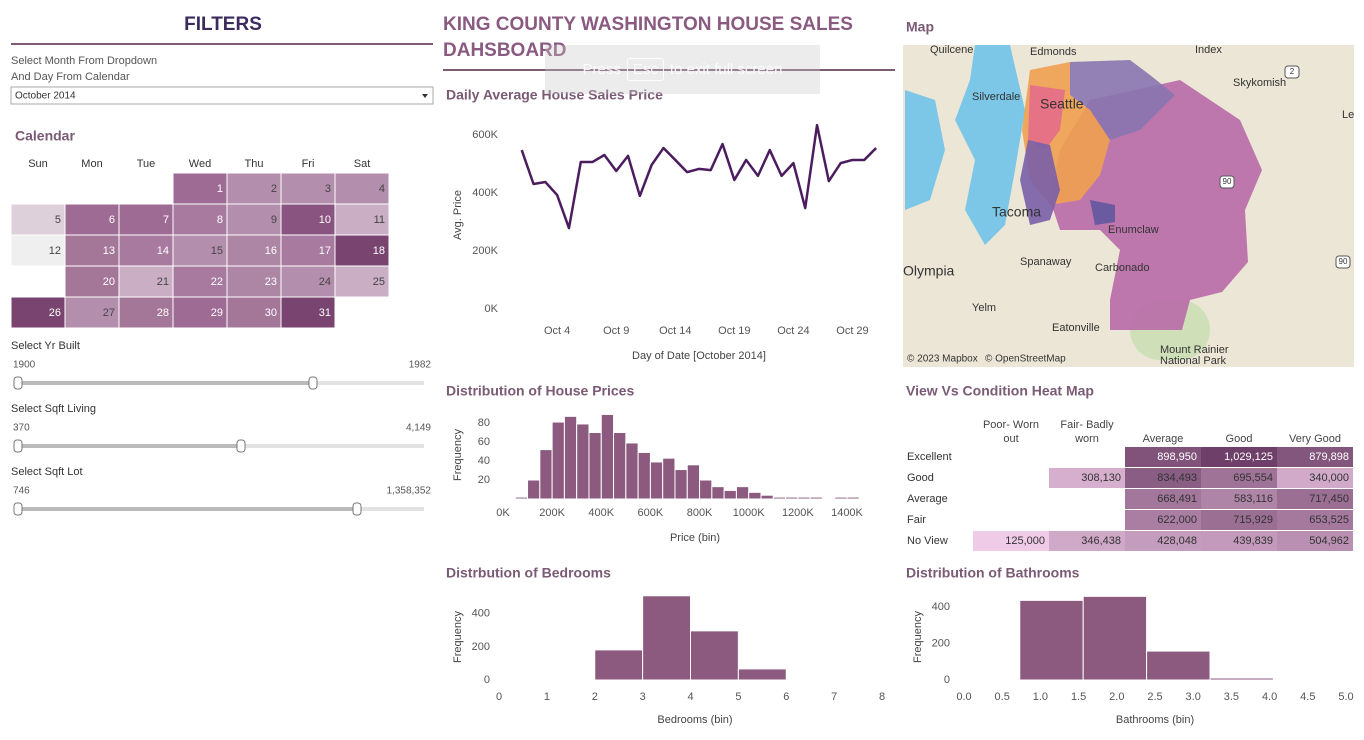 This screenshot has width=1364, height=740. What do you see at coordinates (557, 331) in the screenshot?
I see `x-tick-label: Oct 4` at bounding box center [557, 331].